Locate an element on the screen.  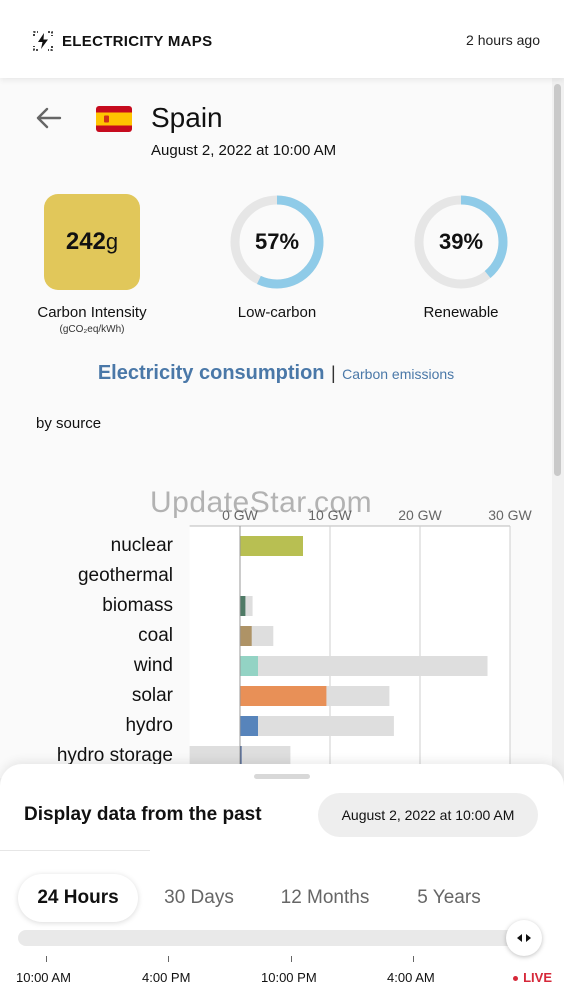
low-carbon-value: 57% is located at coordinates (277, 241).